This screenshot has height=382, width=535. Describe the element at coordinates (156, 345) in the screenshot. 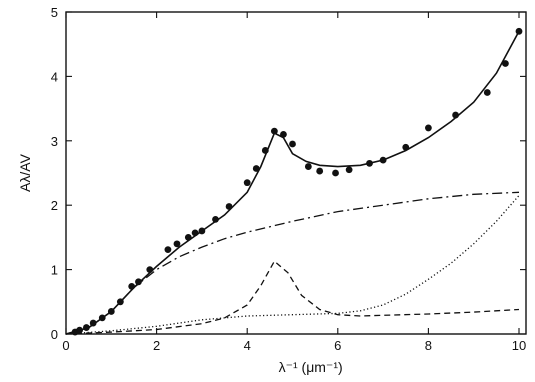

I see `x-tick-label: 2` at that location.